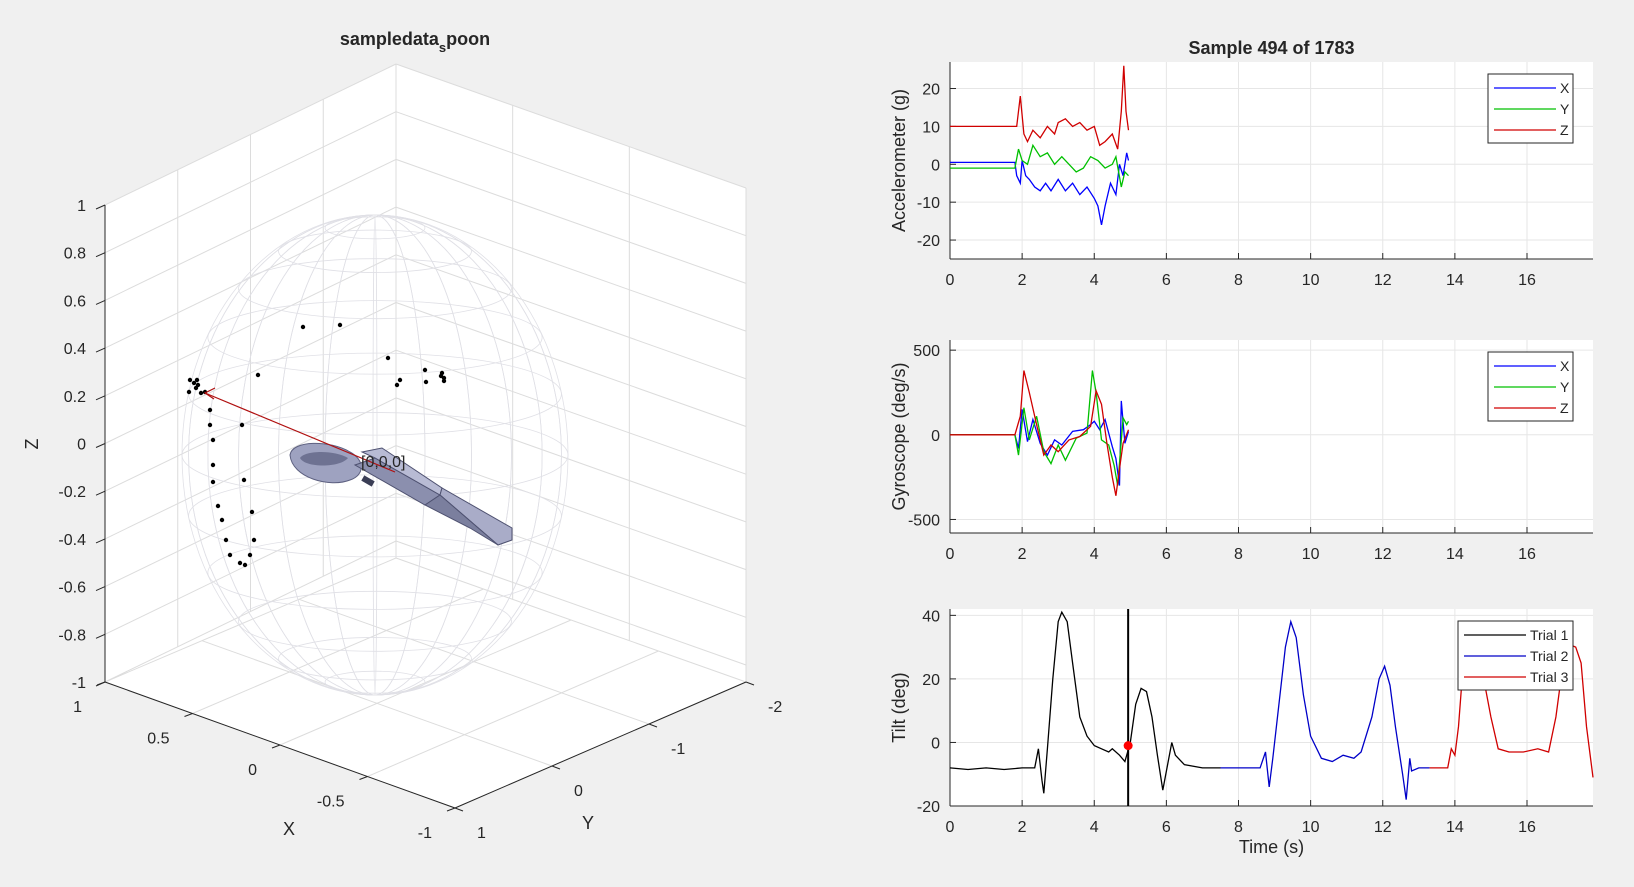 Image resolution: width=1634 pixels, height=887 pixels. Describe the element at coordinates (81, 206) in the screenshot. I see `z-tick-label: 1` at that location.